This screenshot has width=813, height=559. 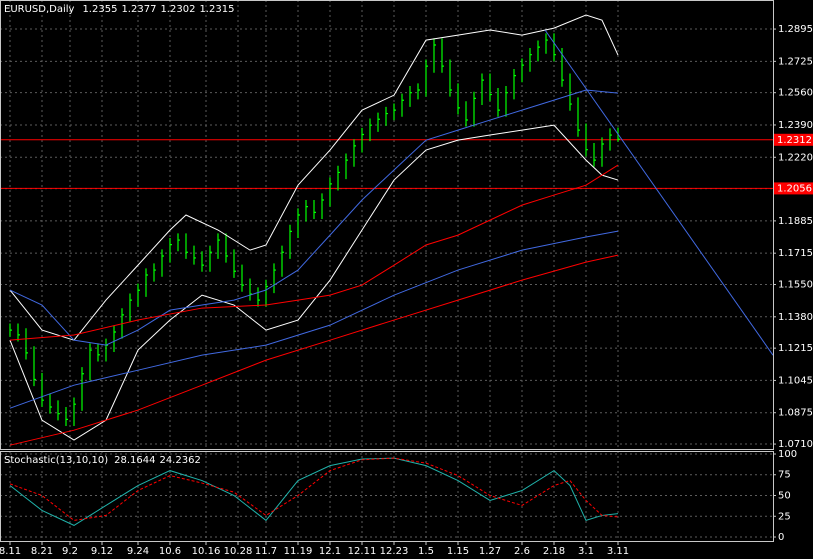 What do you see at coordinates (795, 157) in the screenshot?
I see `y-tick-label: 1.2220` at bounding box center [795, 157].